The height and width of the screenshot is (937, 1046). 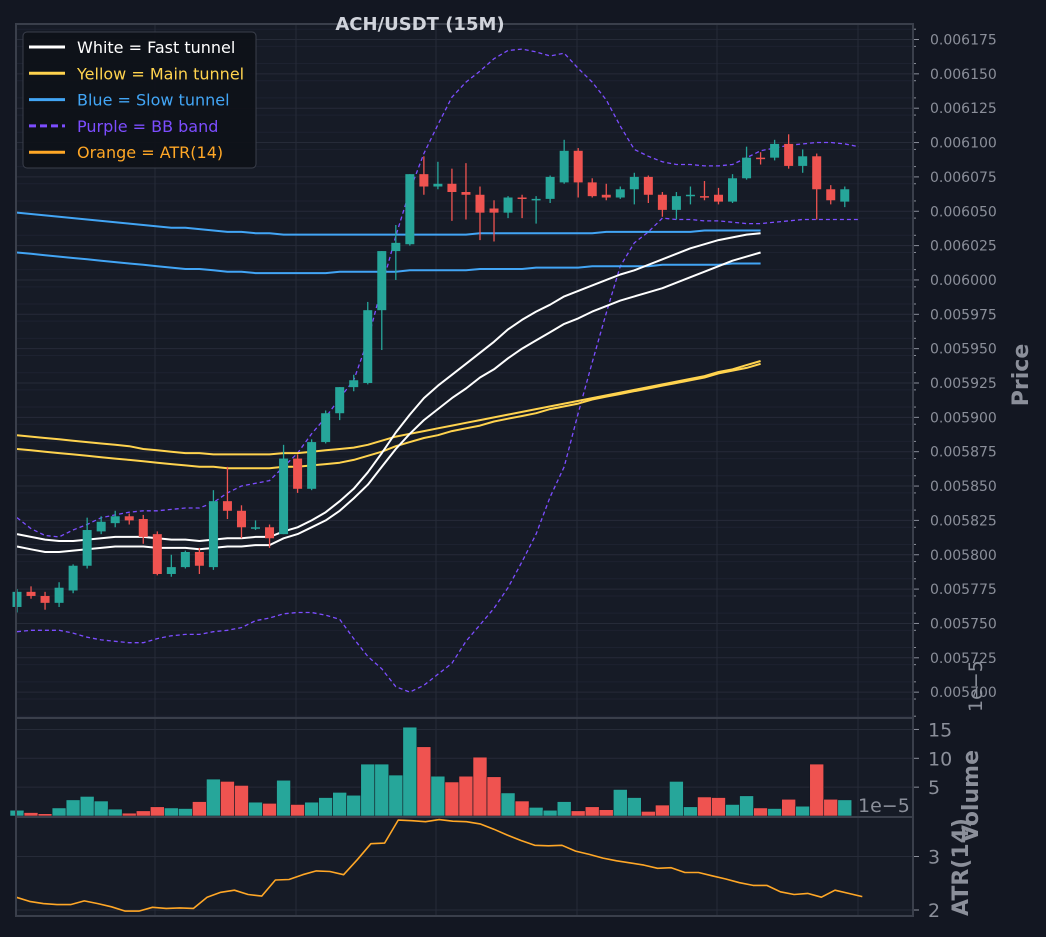 What do you see at coordinates (934, 911) in the screenshot?
I see `atr-tick-label: 2` at bounding box center [934, 911].